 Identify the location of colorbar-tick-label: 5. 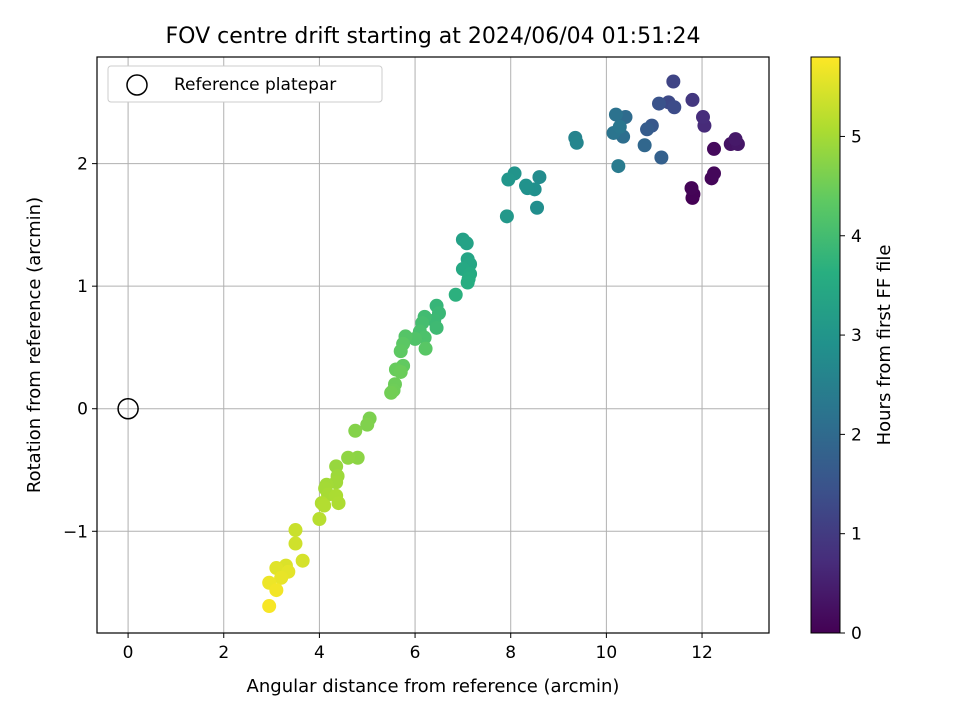
(856, 137).